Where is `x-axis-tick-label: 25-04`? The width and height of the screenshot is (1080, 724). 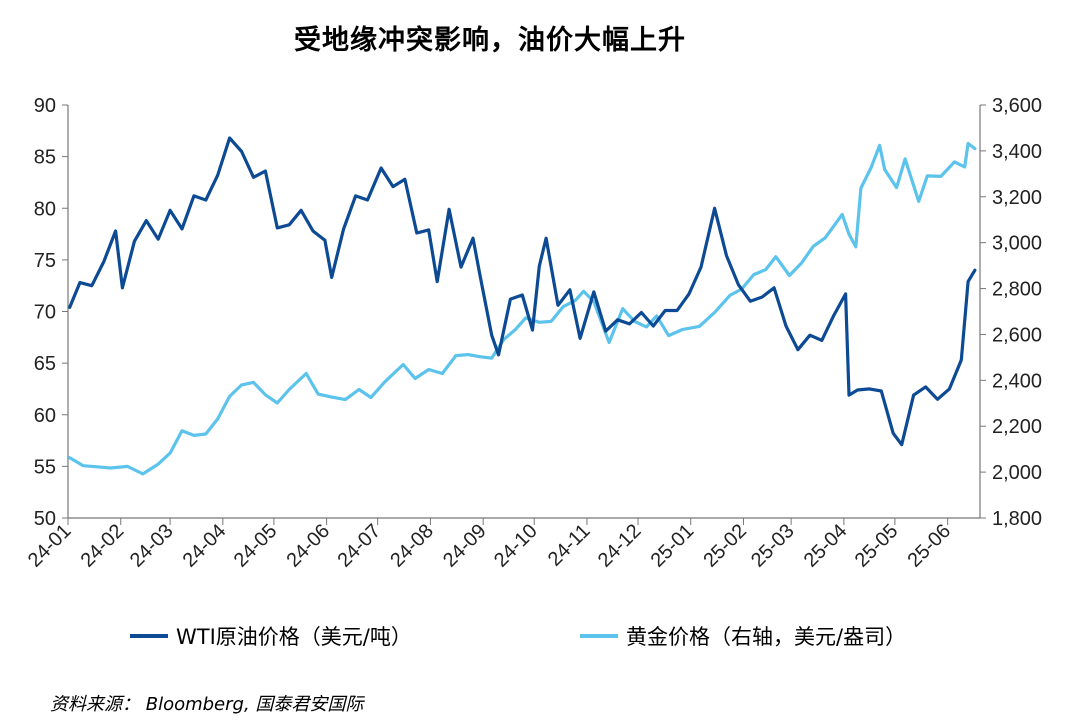 x-axis-tick-label: 25-04 is located at coordinates (826, 546).